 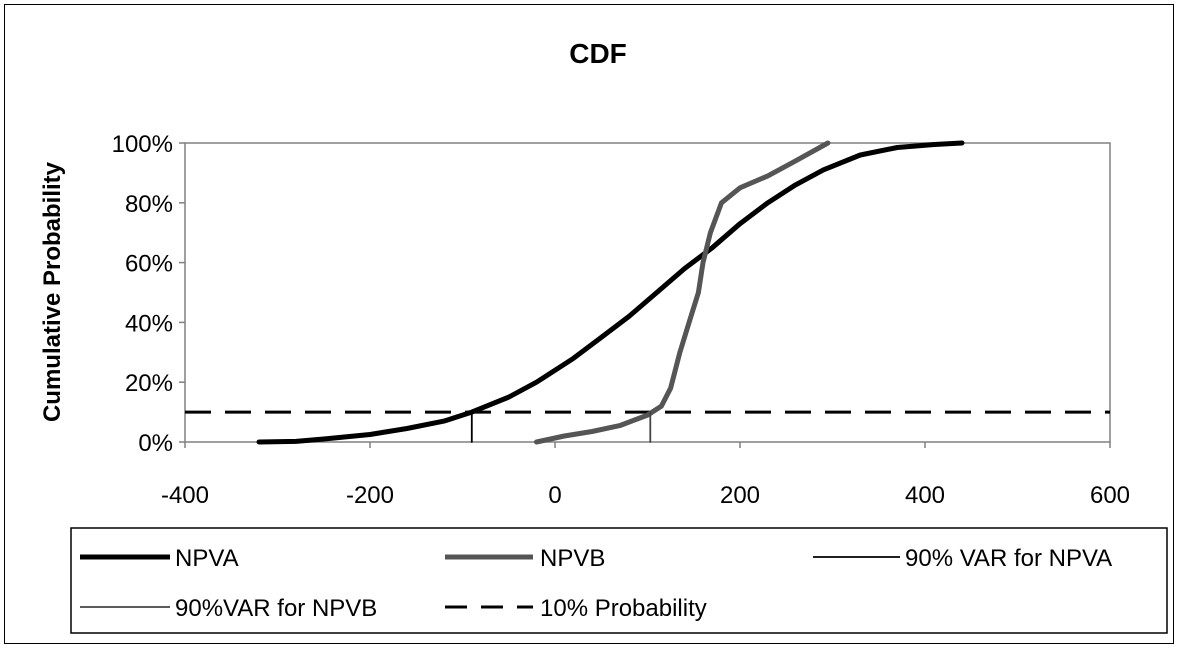 I want to click on series-line-npvb, so click(x=682, y=292).